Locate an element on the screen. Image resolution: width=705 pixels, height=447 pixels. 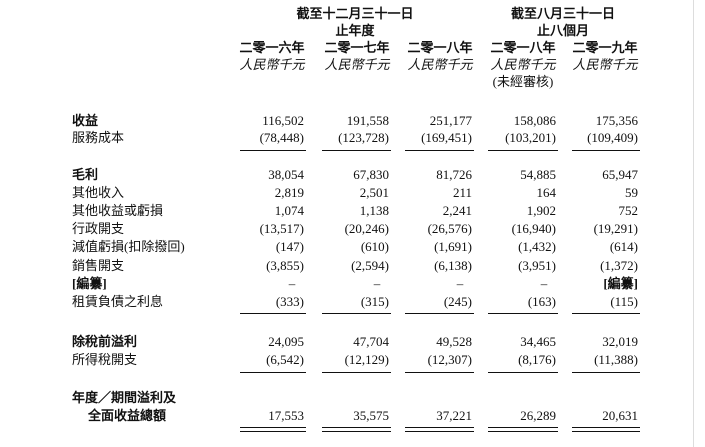
cell-value: 2,501 is located at coordinates (374, 192).